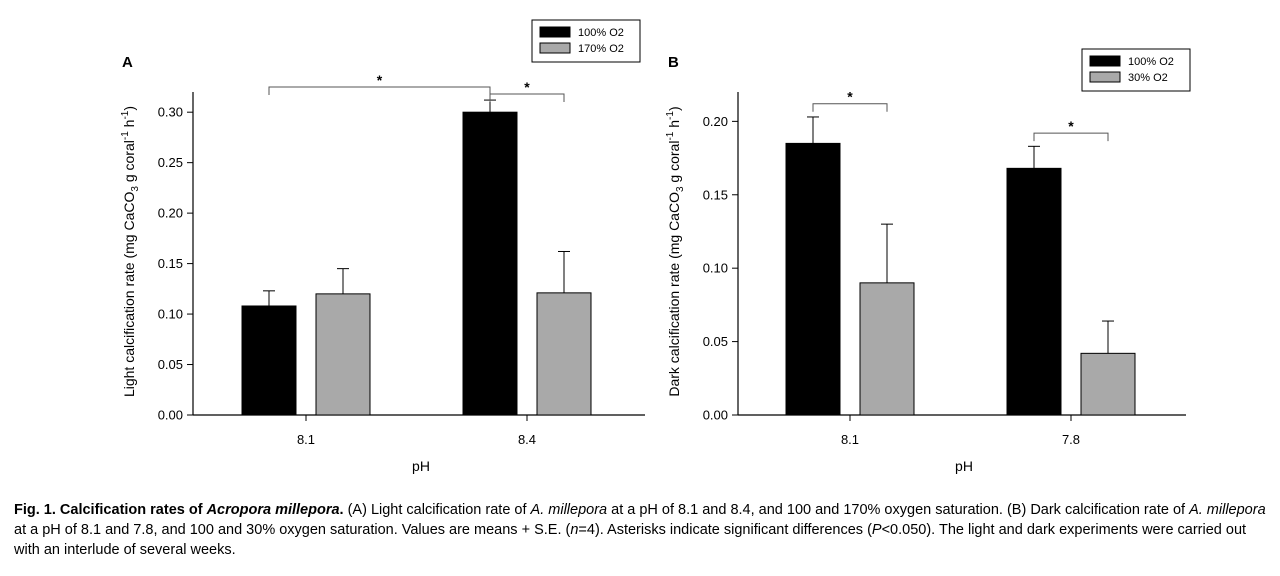 The width and height of the screenshot is (1280, 576). I want to click on panel-b-y-tick-label: 0.05, so click(715, 341).